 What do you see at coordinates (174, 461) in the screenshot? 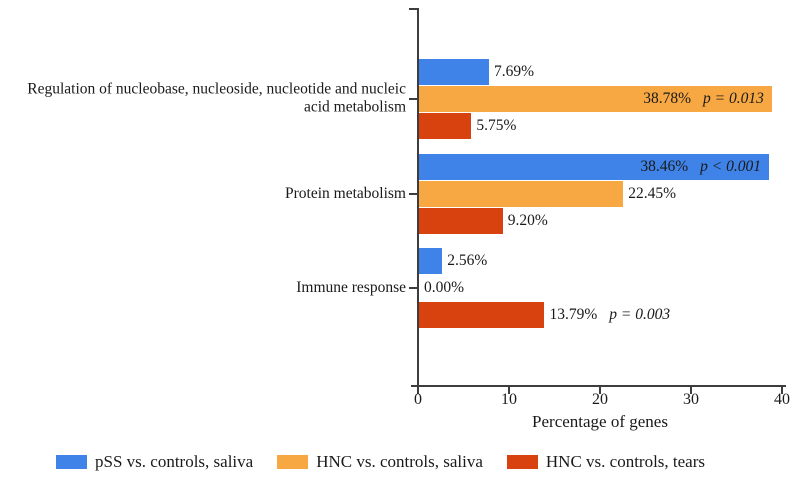
I see `legend-label: pSS vs. controls, saliva` at bounding box center [174, 461].